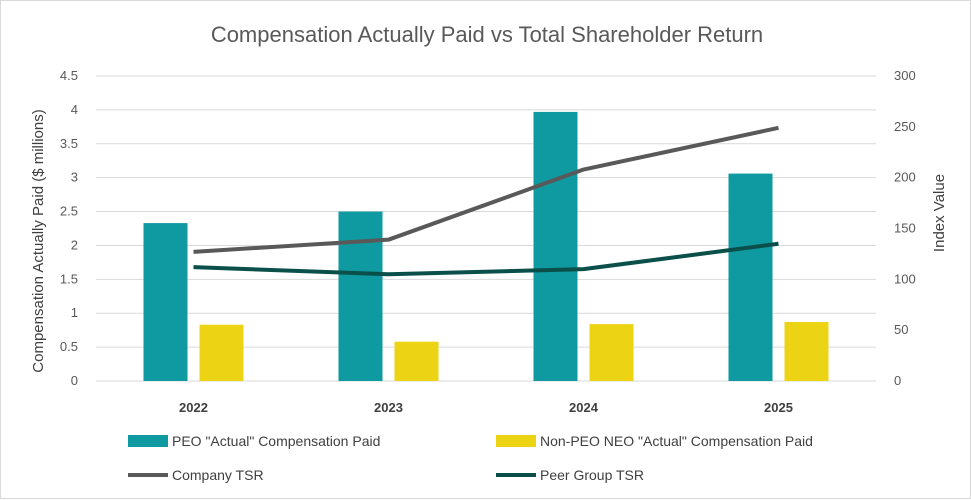 The height and width of the screenshot is (500, 971). Describe the element at coordinates (74, 244) in the screenshot. I see `y-tick-label: 2` at that location.